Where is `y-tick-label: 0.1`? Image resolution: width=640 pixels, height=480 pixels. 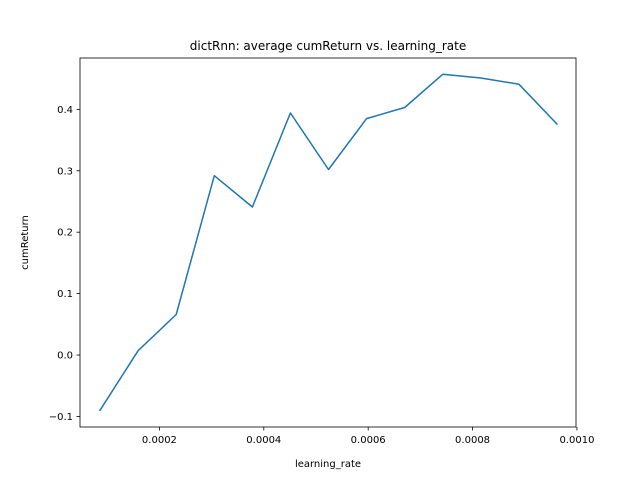 y-tick-label: 0.1 is located at coordinates (65, 294).